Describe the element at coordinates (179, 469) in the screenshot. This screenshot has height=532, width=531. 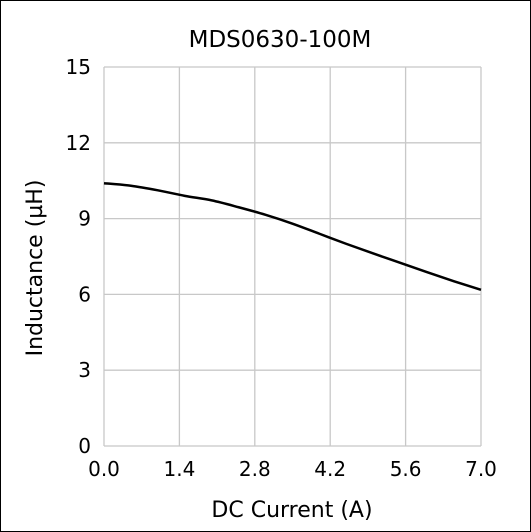
I see `x-tick-label: 1.4` at that location.